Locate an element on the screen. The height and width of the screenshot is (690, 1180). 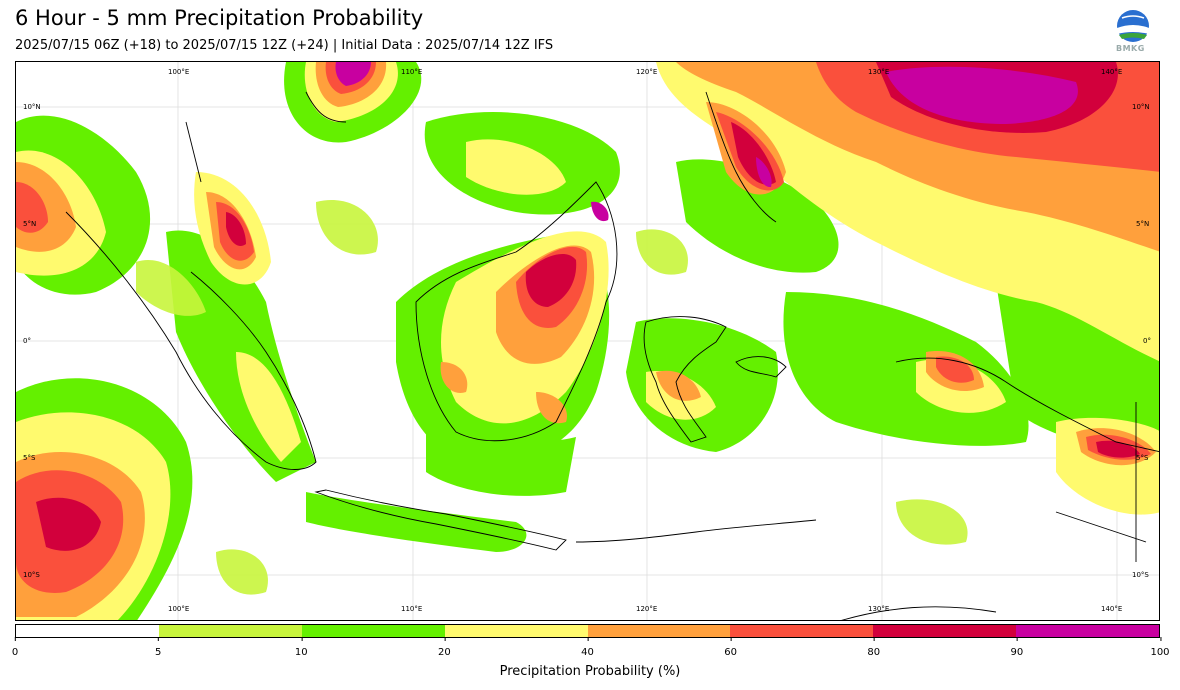
lon-label-top: 130°E is located at coordinates (879, 72).